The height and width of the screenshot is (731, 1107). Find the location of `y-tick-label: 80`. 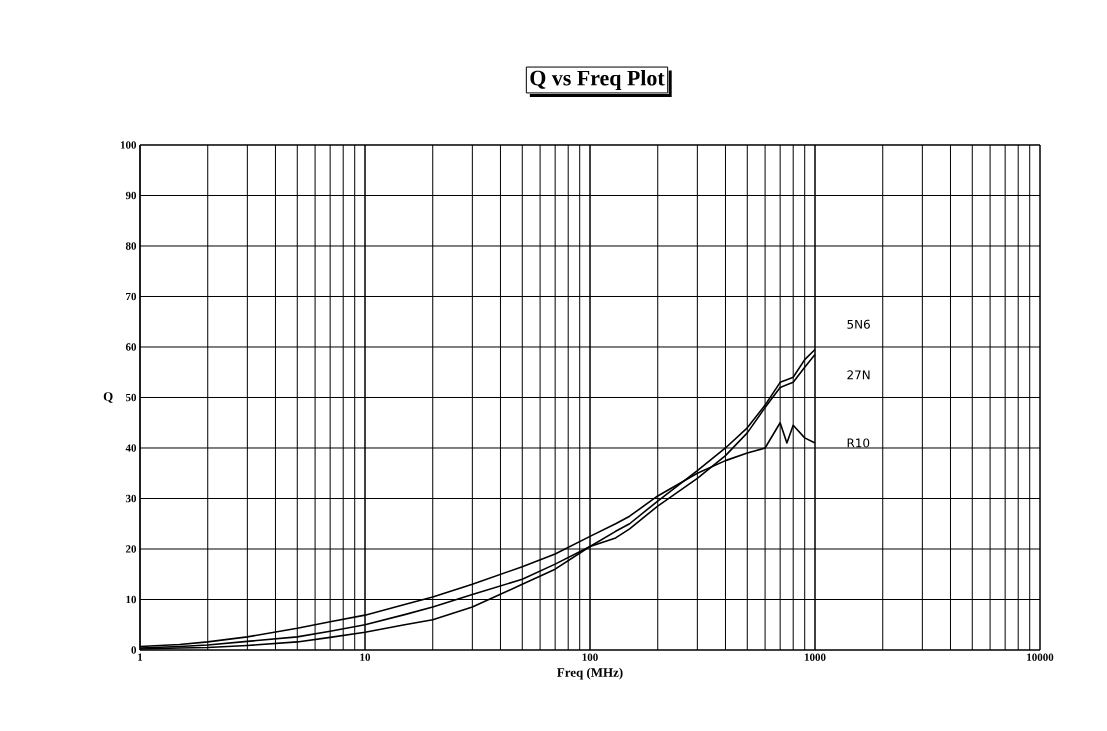

y-tick-label: 80 is located at coordinates (131, 246).